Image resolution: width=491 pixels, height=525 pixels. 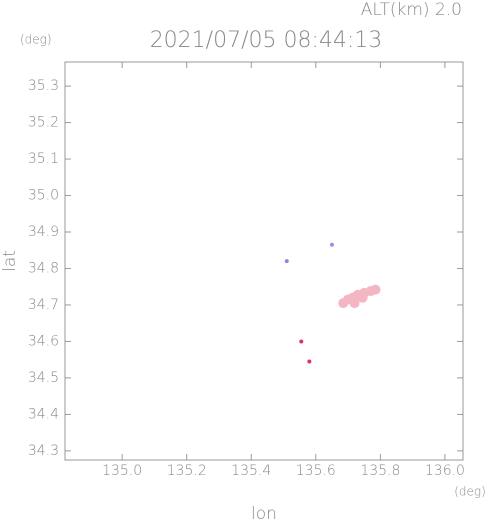 I want to click on y-tick-label: 34.7, so click(x=43, y=305).